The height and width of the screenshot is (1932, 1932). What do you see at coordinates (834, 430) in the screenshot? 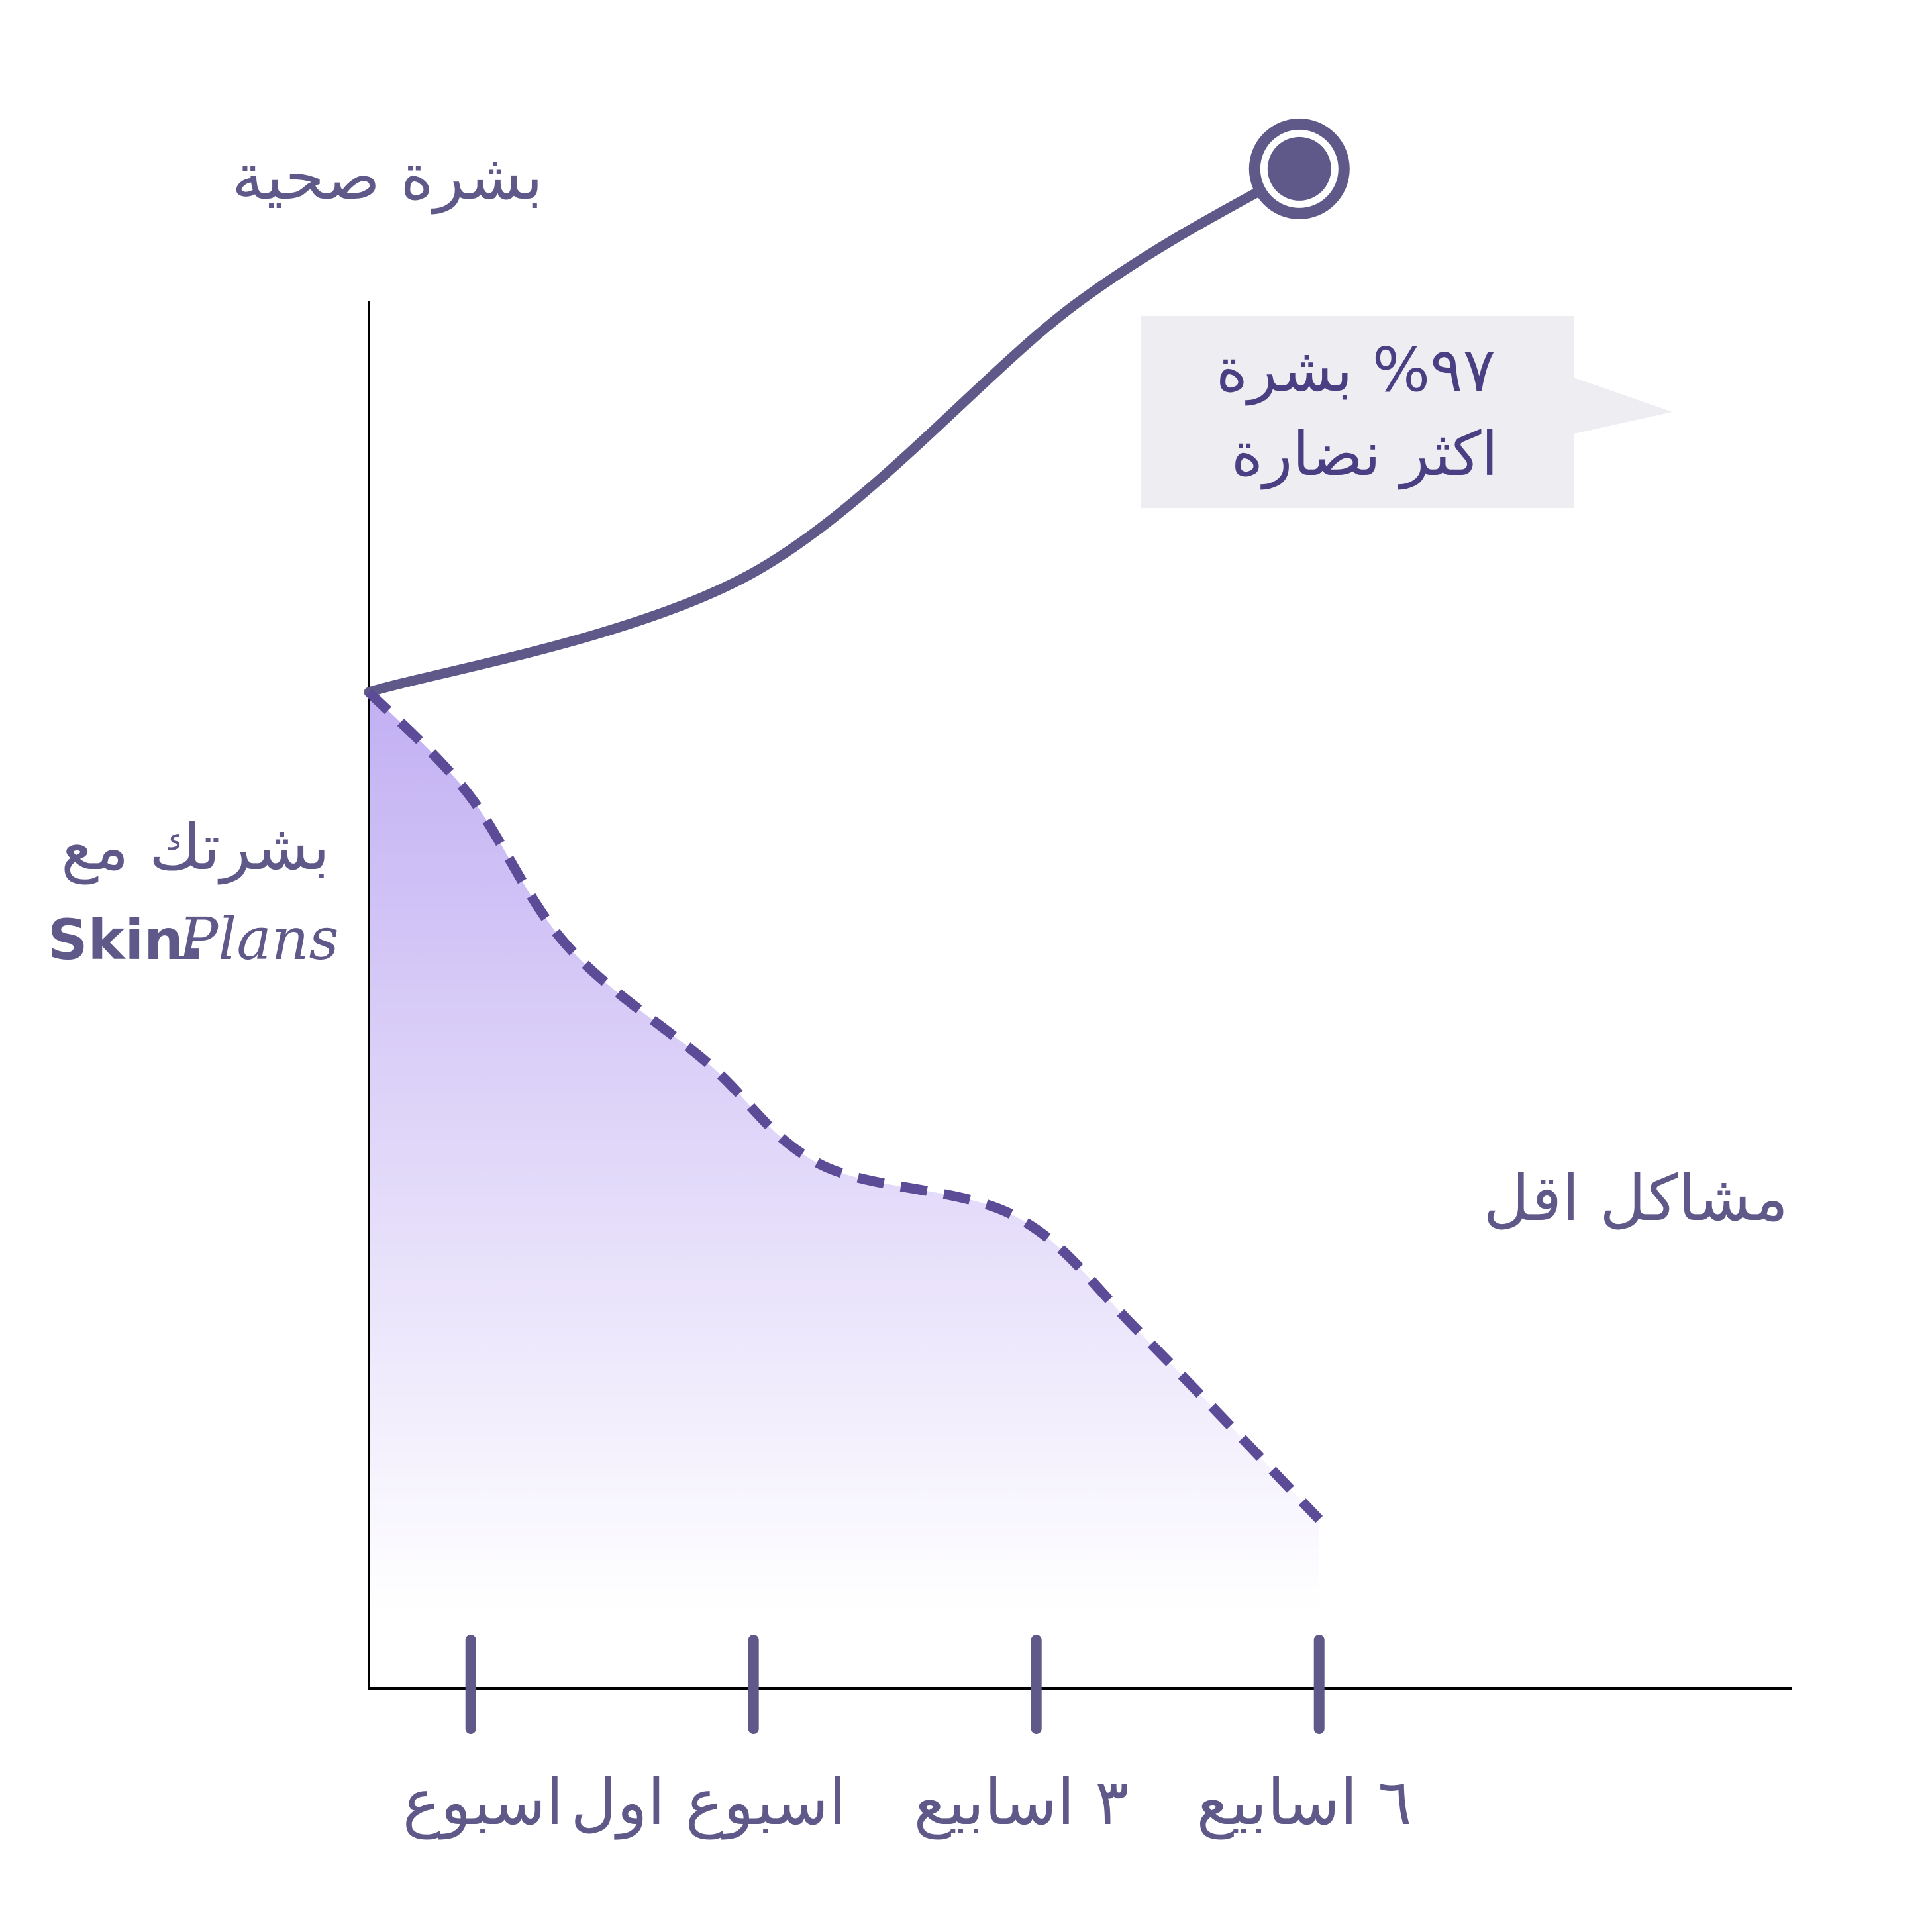
I see `series-0-line` at bounding box center [834, 430].